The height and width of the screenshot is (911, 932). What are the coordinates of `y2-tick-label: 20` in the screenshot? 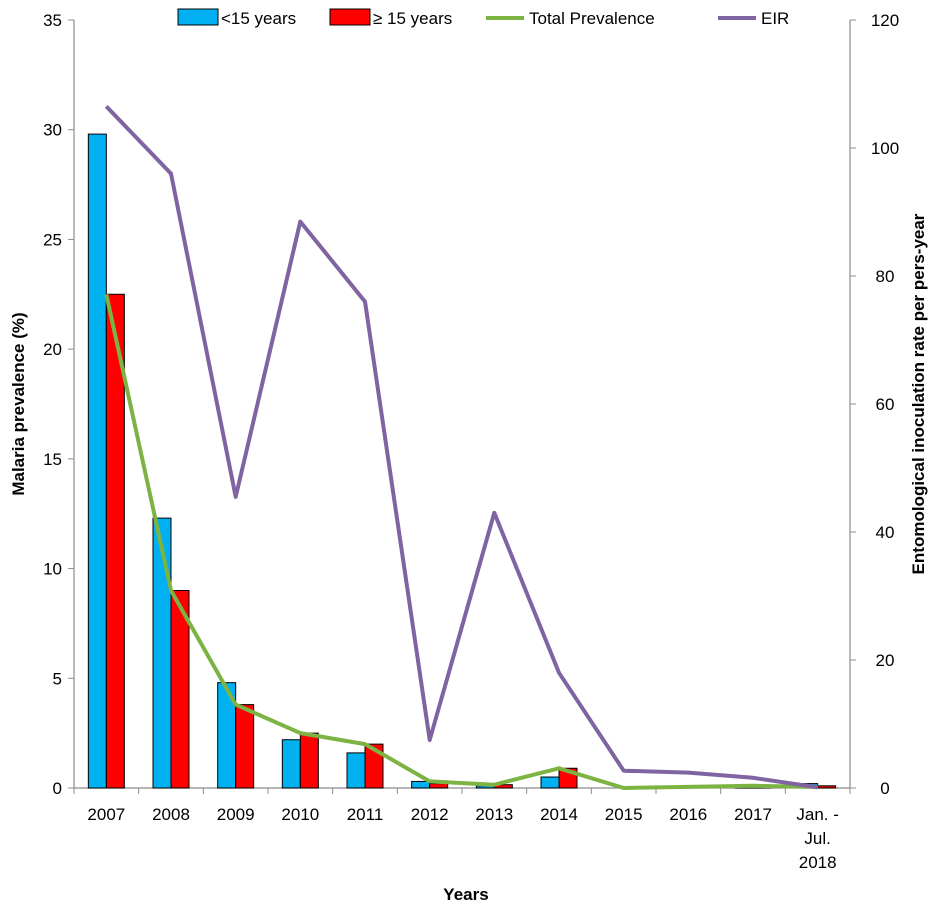 It's located at (885, 660).